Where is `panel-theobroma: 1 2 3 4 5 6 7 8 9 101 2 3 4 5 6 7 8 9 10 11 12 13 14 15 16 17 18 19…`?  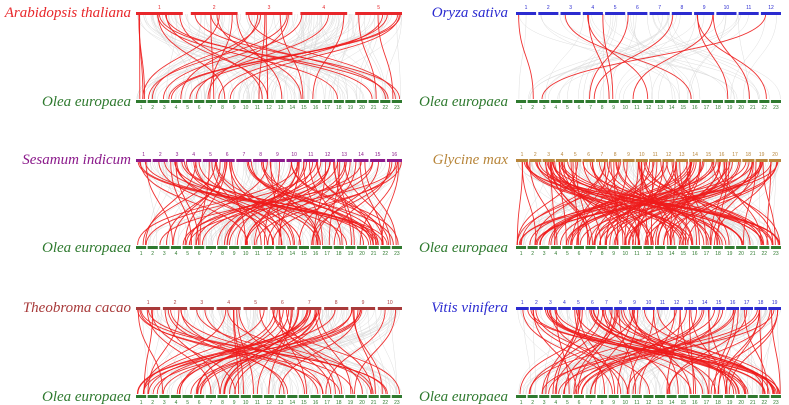
panel-theobroma: 1 2 3 4 5 6 7 8 9 101 2 3 4 5 6 7 8 9 10 11 12 13 14 15 16 17 18 19… is located at coordinates (212, 352).